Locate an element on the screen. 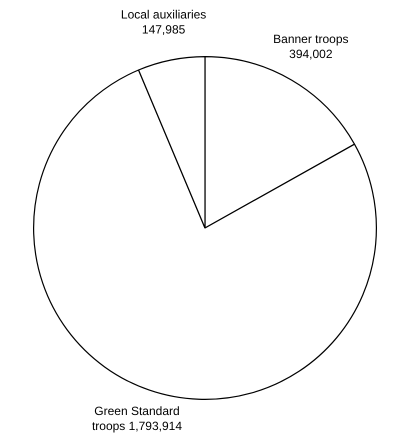 Image resolution: width=410 pixels, height=436 pixels. slice-label: Banner troops is located at coordinates (311, 39).